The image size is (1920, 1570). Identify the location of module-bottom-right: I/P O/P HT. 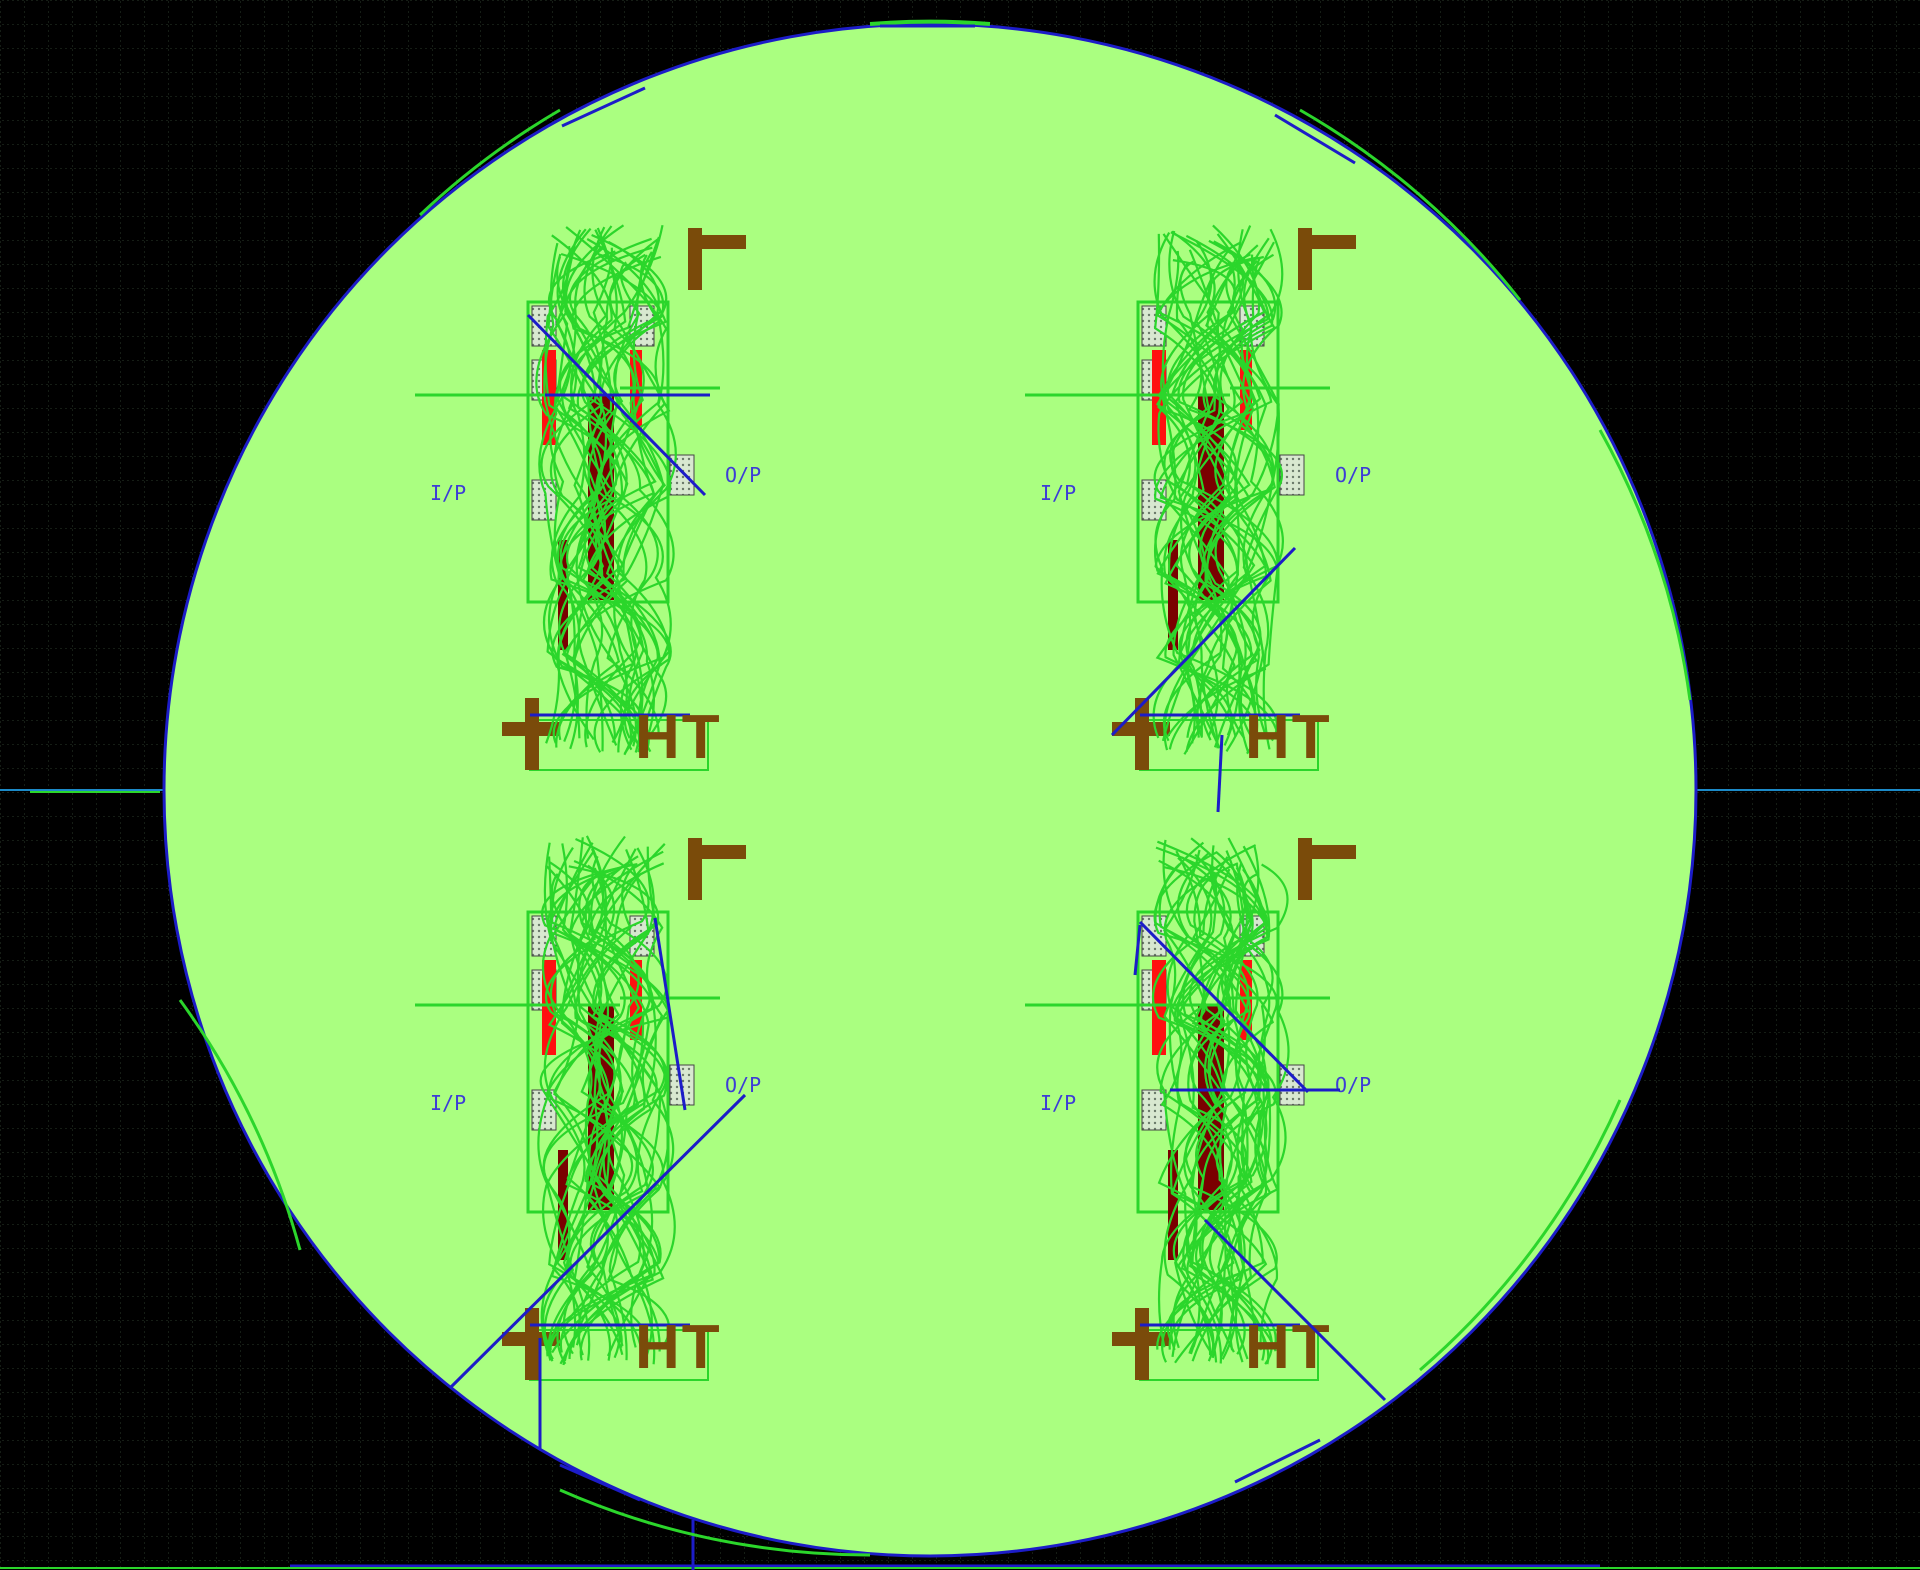
(1198, 1109).